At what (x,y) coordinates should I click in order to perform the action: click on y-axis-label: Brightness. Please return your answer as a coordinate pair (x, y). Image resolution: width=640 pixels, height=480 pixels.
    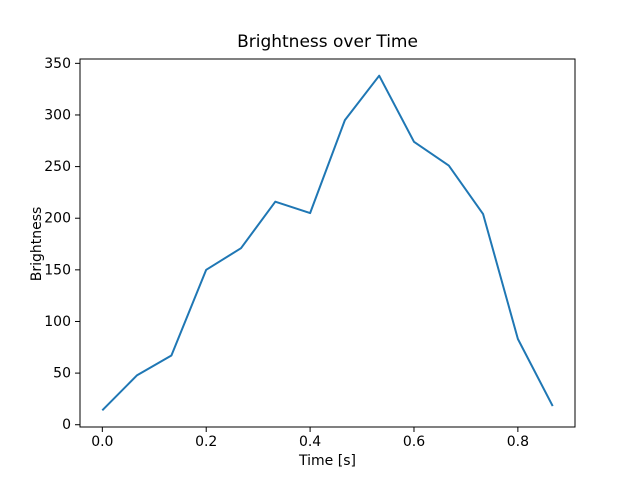
    Looking at the image, I should click on (37, 244).